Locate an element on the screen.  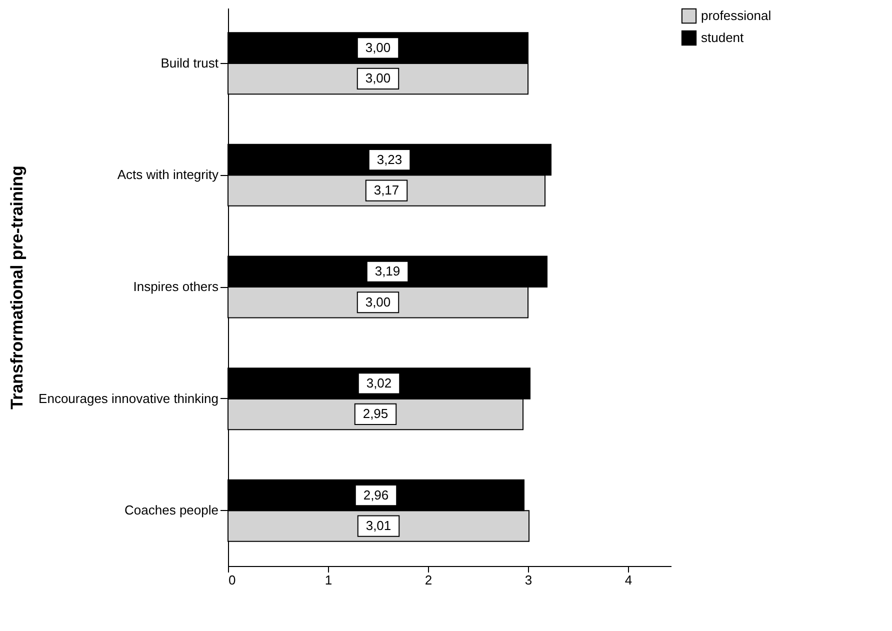
data-label: 3,23 is located at coordinates (389, 159).